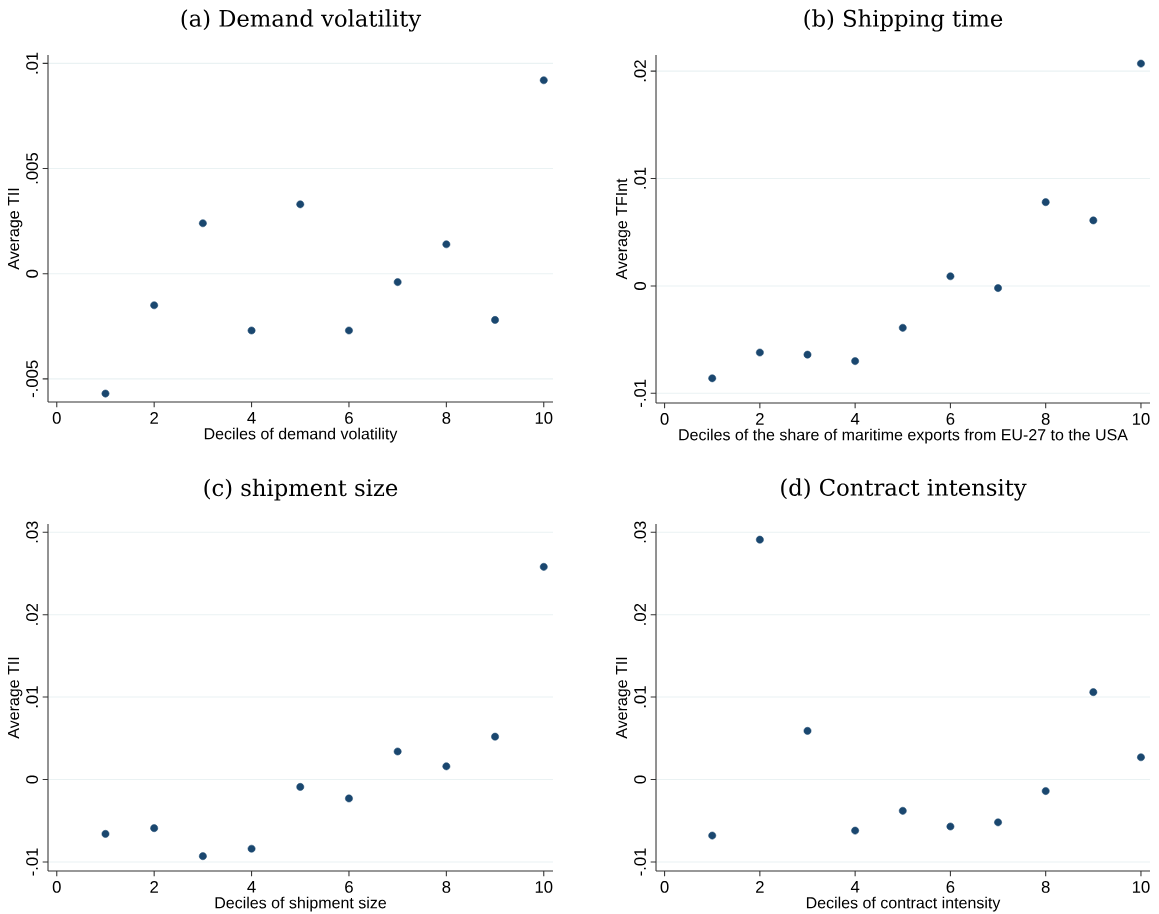 The height and width of the screenshot is (914, 1159). I want to click on y-tick-label: .005, so click(32, 168).